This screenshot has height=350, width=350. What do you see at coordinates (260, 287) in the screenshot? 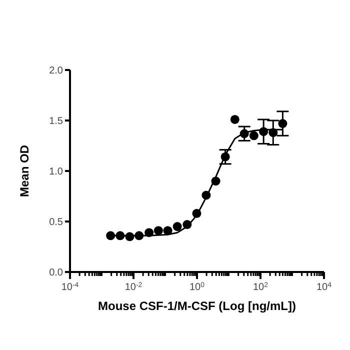
I see `x-tick-label: 10$^{2}$` at bounding box center [260, 287].